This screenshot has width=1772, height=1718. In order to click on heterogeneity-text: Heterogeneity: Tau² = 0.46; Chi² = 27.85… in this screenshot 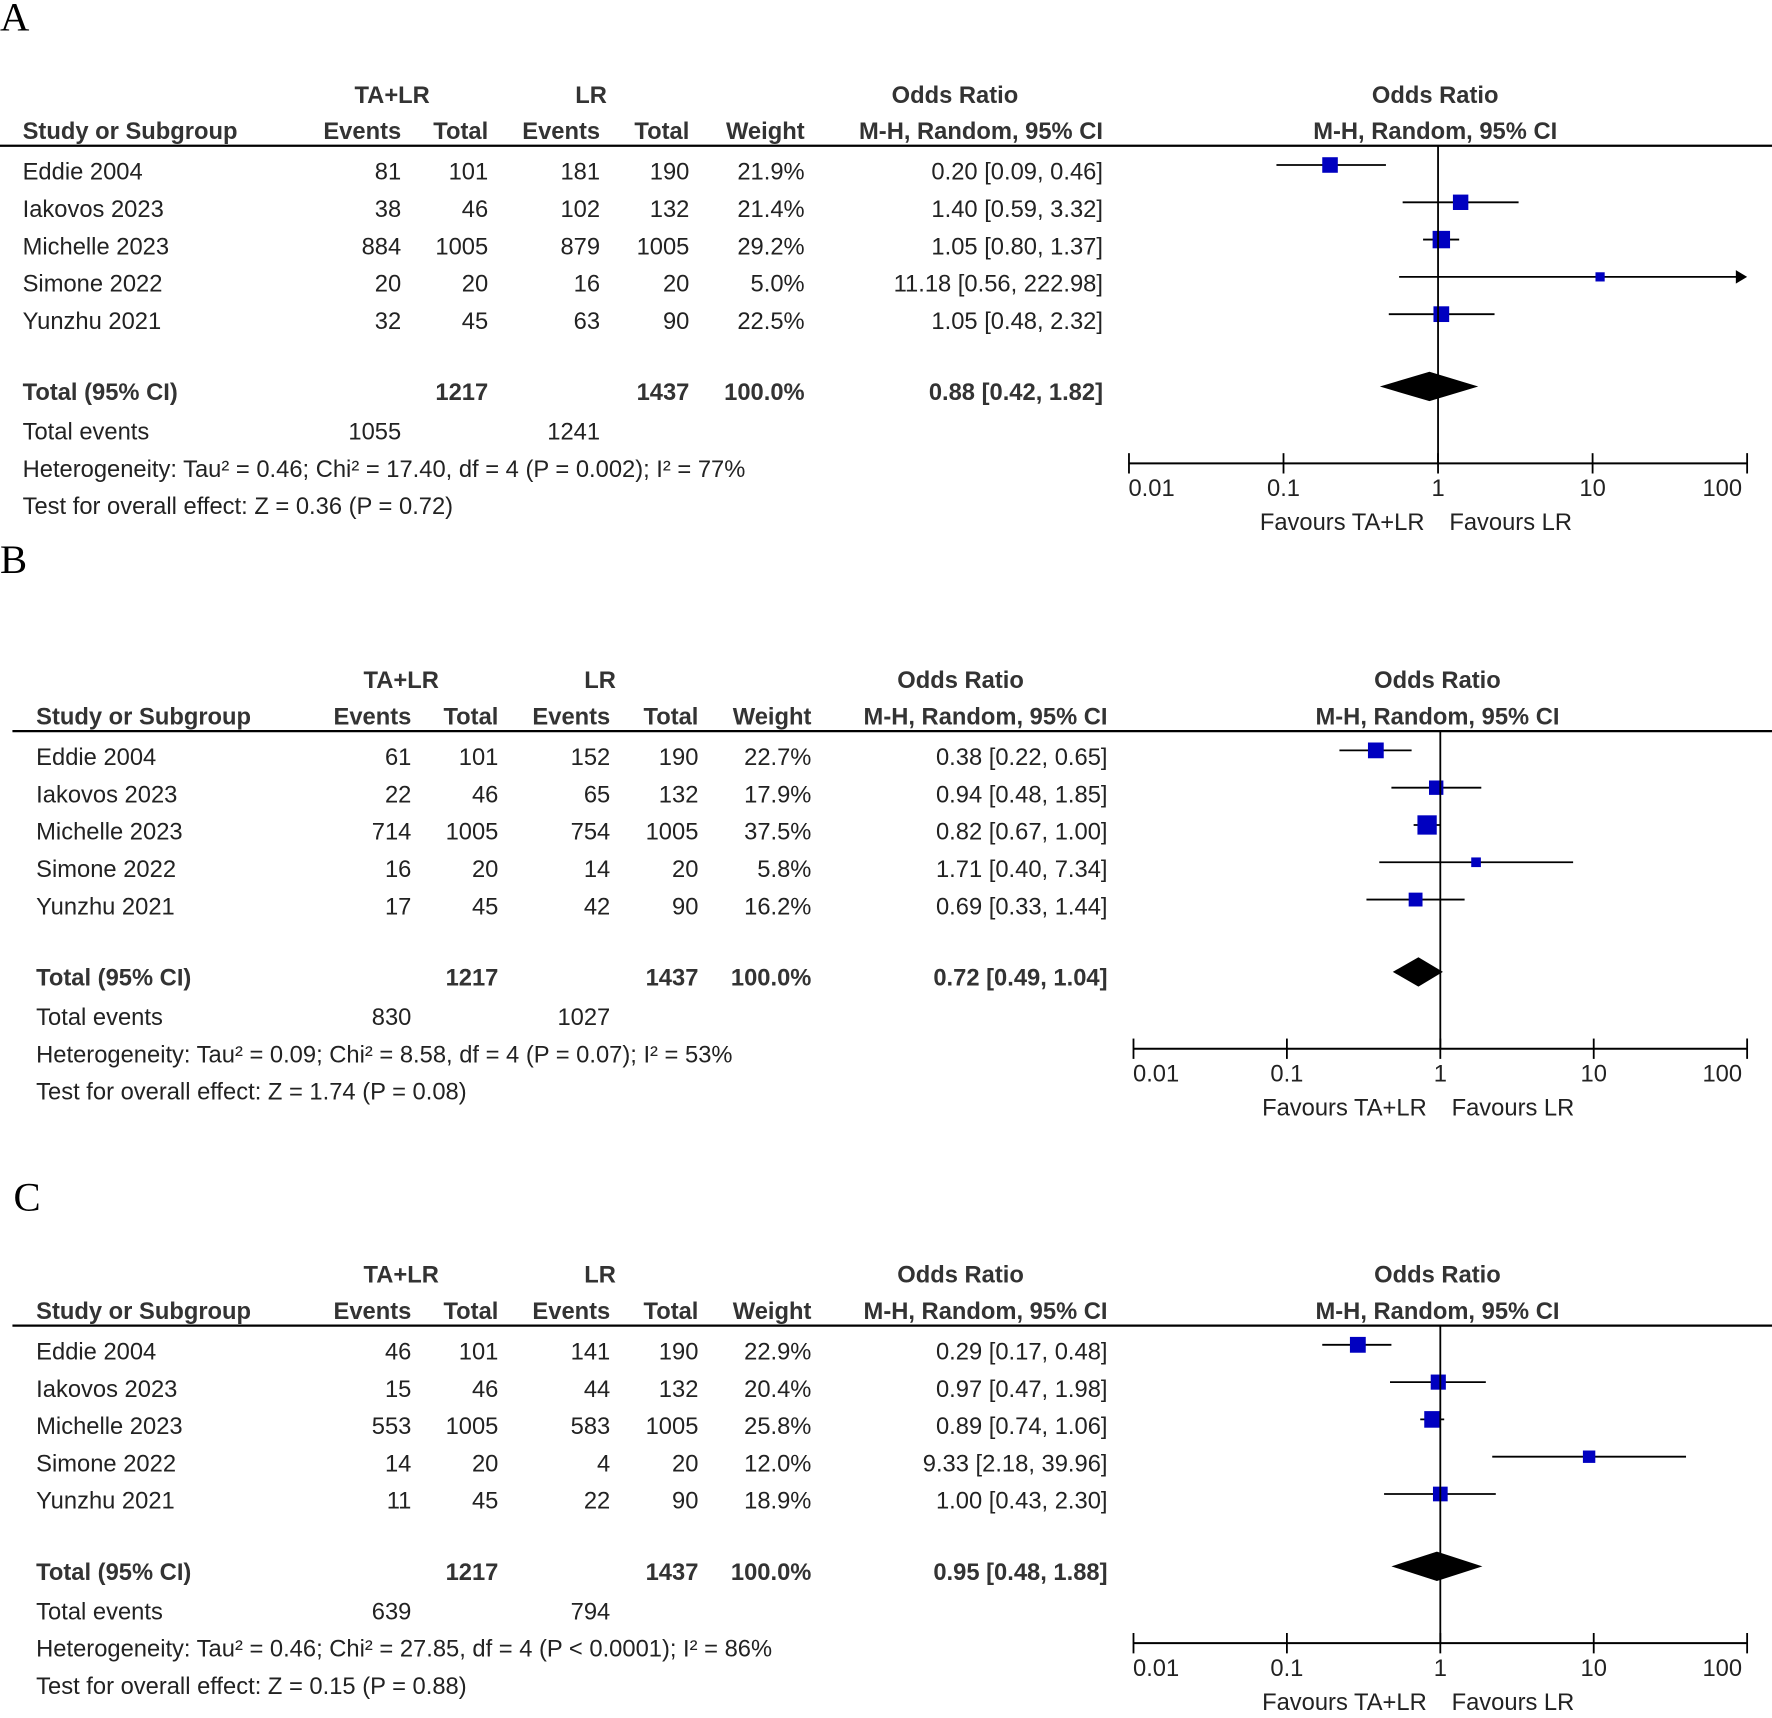, I will do `click(404, 1649)`.